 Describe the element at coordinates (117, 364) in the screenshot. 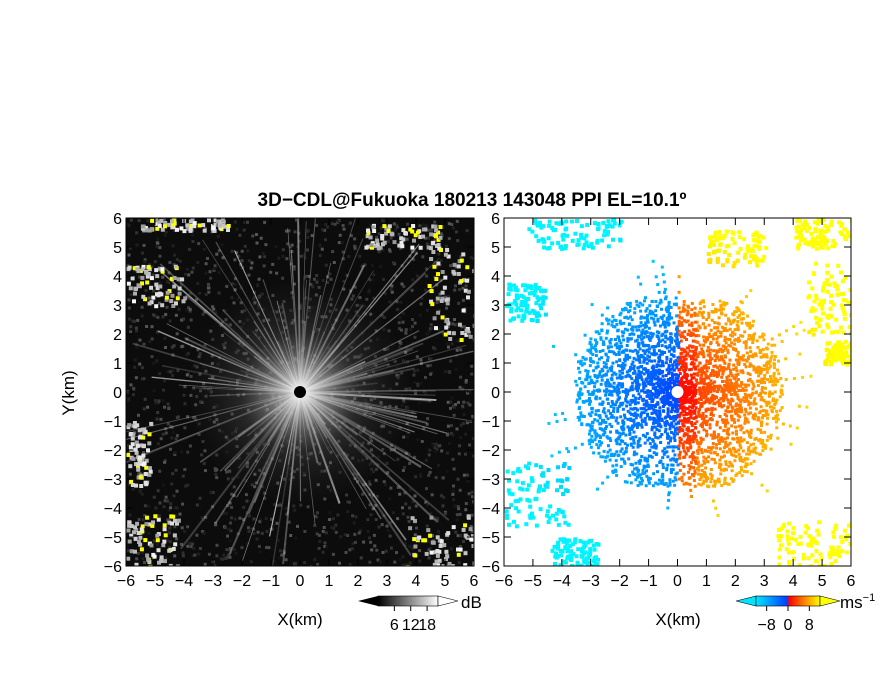

I see `y-tick-label: 1` at that location.